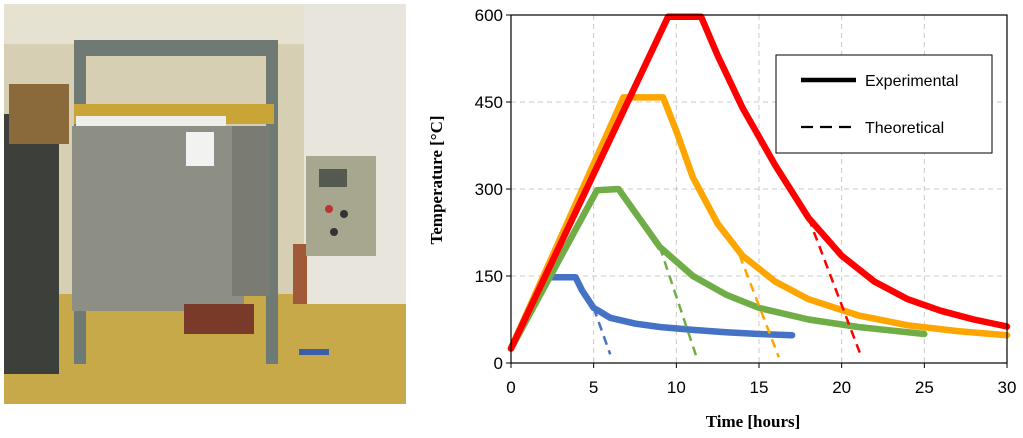  What do you see at coordinates (753, 421) in the screenshot?
I see `x-axis-title: Time [hours]` at bounding box center [753, 421].